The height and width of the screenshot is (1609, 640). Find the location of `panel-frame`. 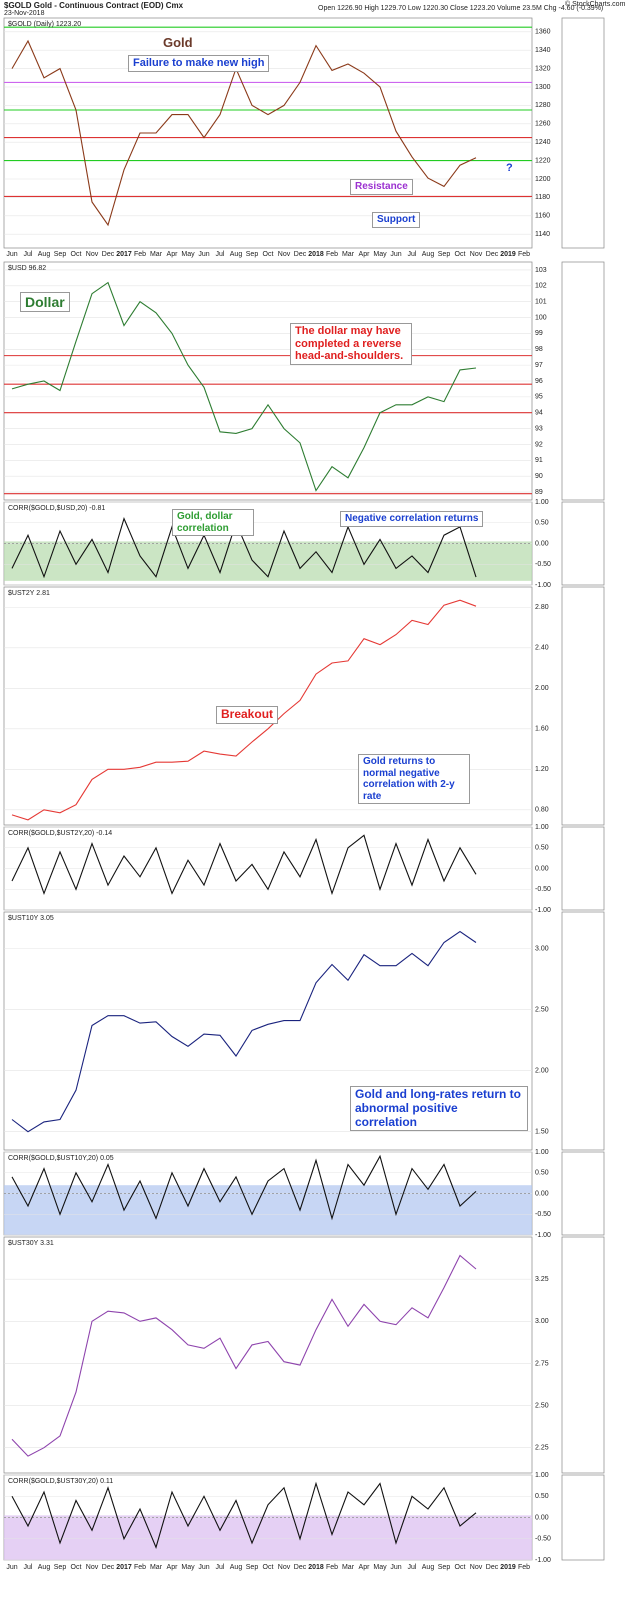

panel-frame is located at coordinates (268, 1031).